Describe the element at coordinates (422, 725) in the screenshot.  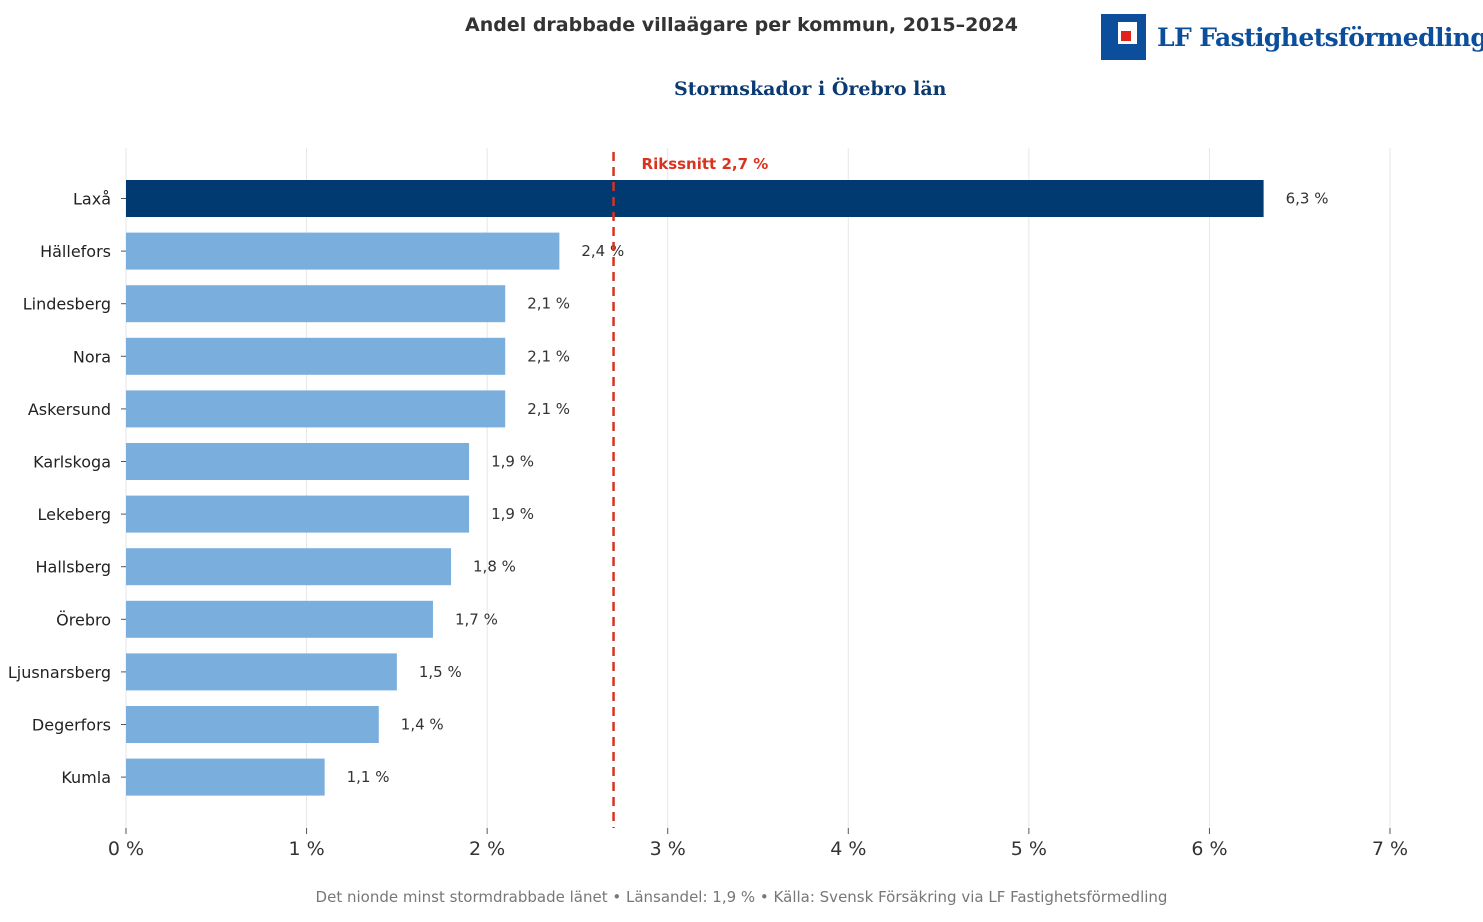
I see `value-label: 1,4 %` at that location.